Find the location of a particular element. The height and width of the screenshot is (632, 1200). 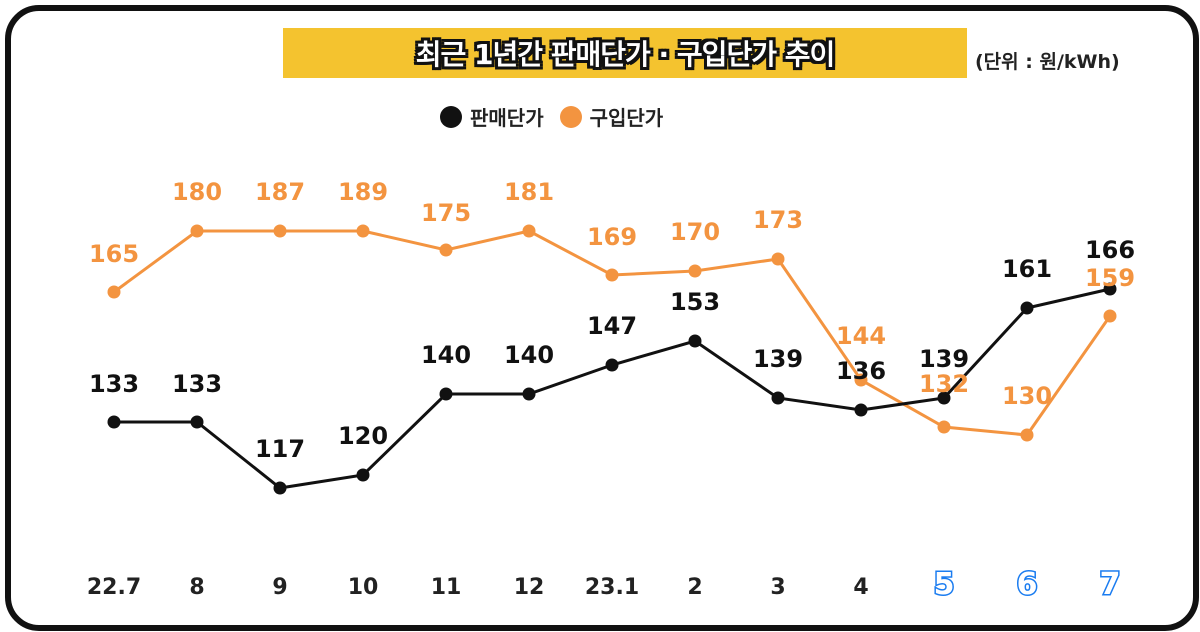

x-axis-tick-label: 6 is located at coordinates (1027, 584).